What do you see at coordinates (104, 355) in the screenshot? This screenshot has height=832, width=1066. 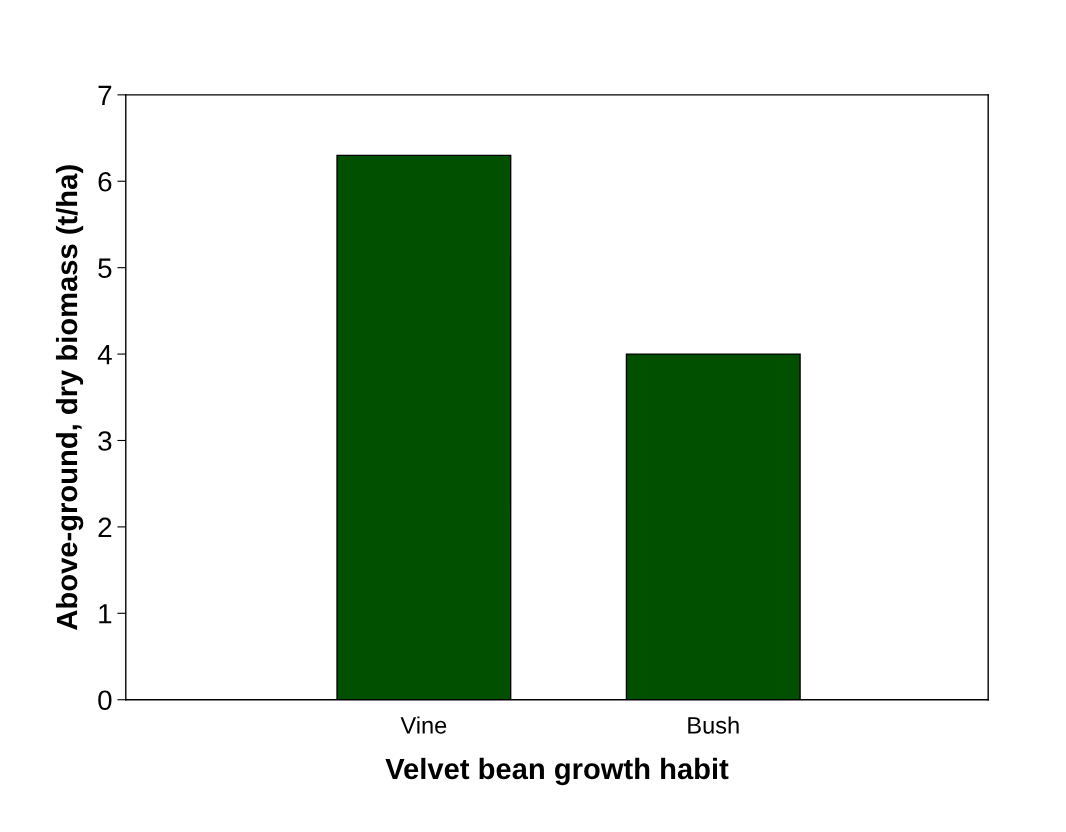 I see `y-tick-label: 4` at bounding box center [104, 355].